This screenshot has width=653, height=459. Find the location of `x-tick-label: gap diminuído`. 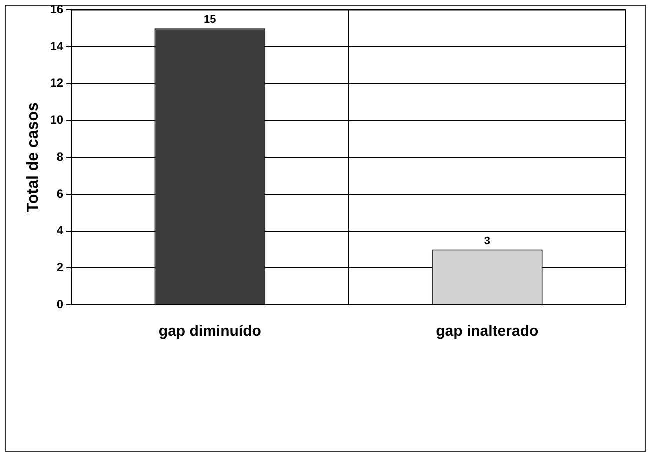

x-tick-label: gap diminuído is located at coordinates (210, 331).